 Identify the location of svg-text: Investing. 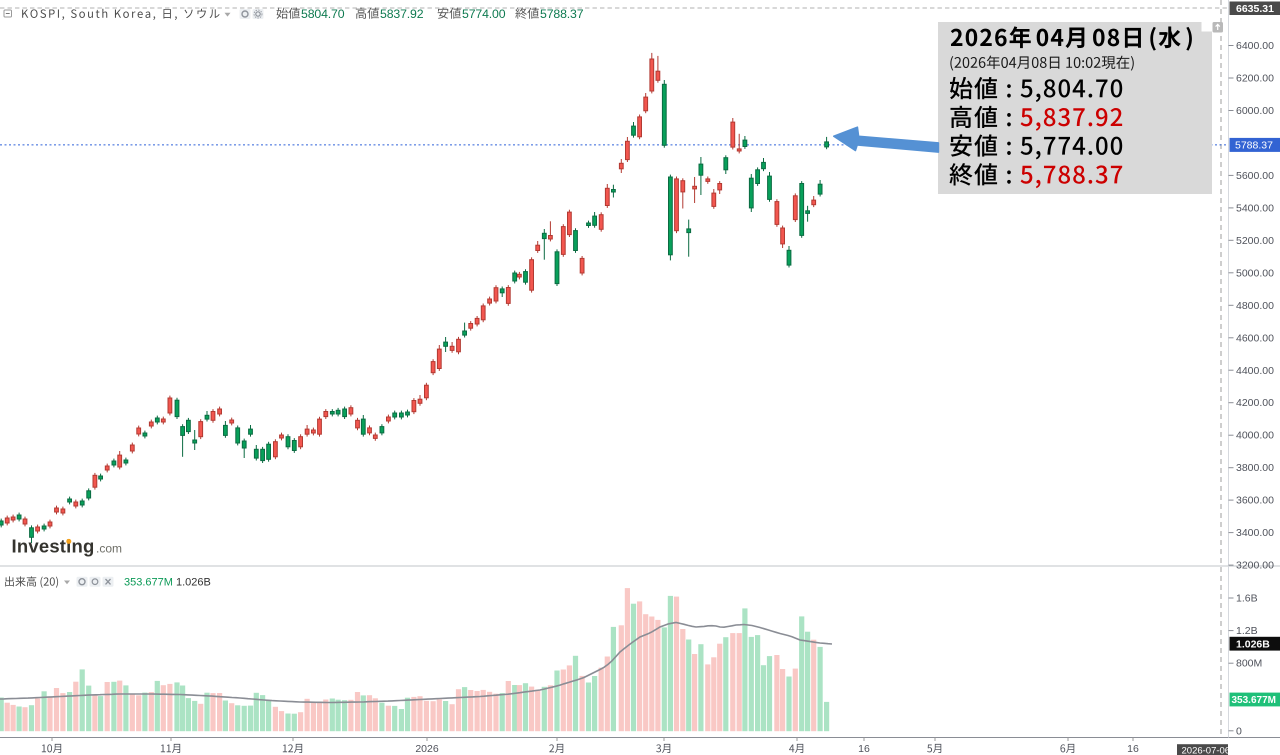
(53, 546).